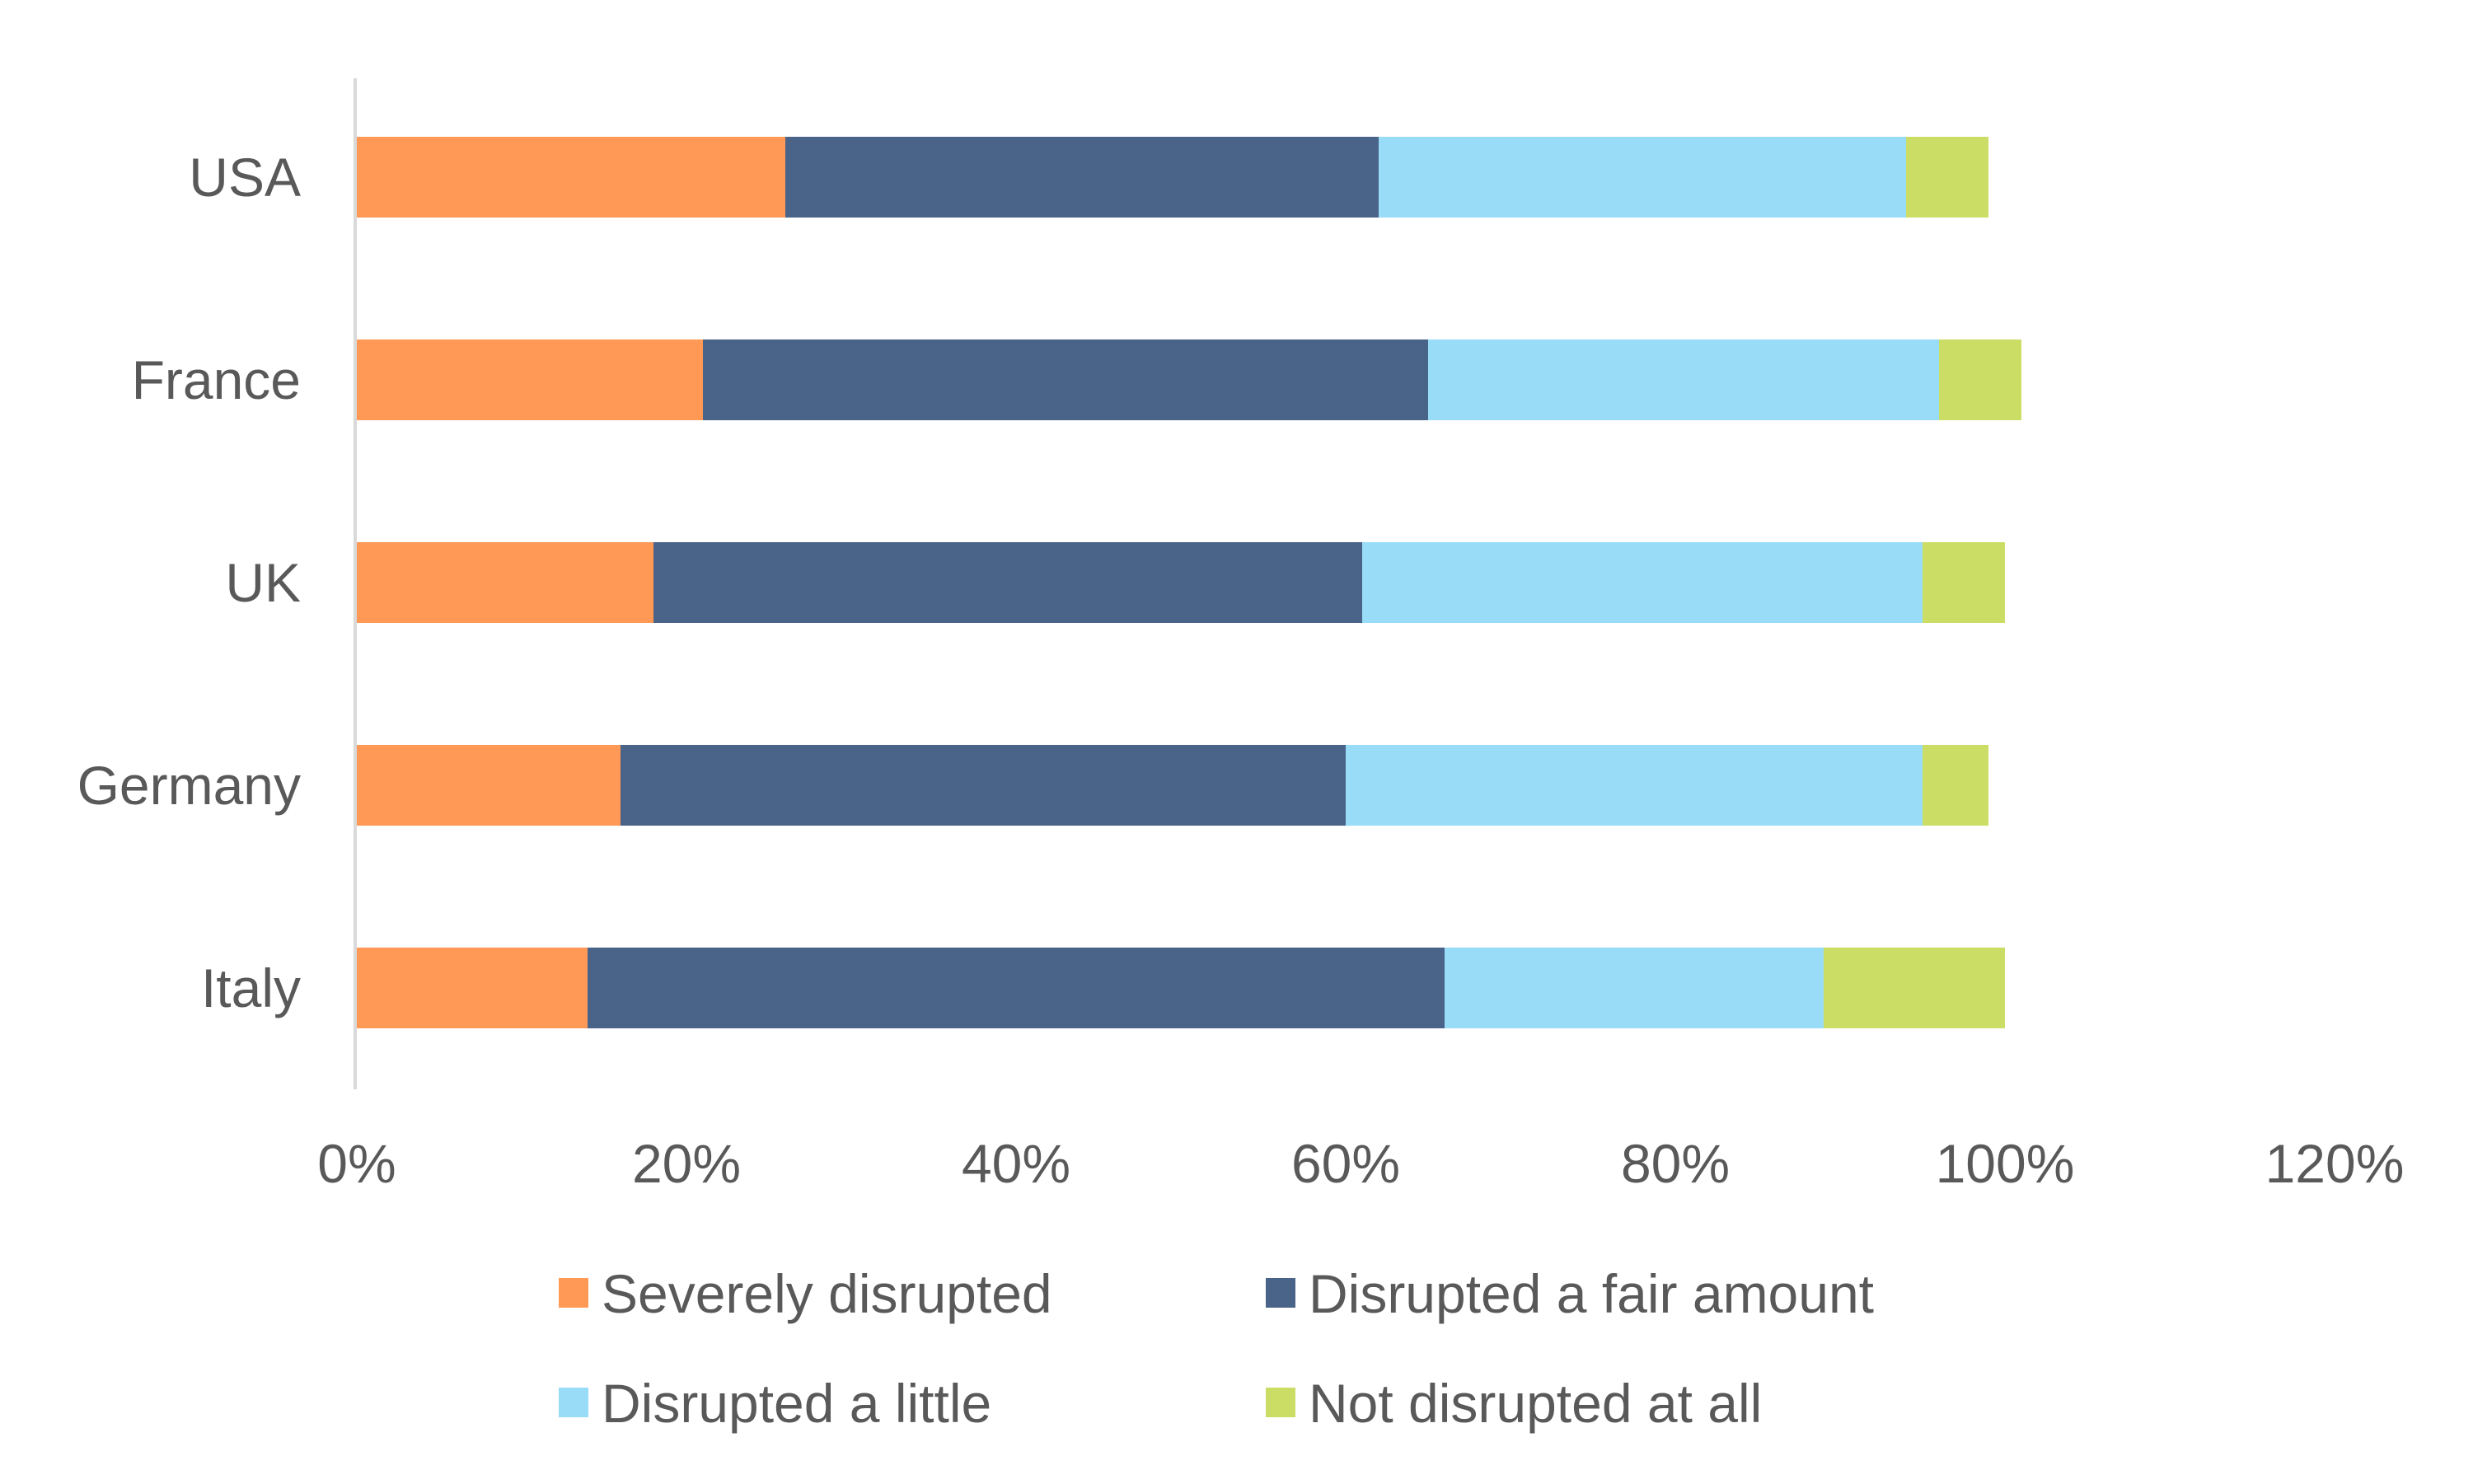  What do you see at coordinates (1016, 1164) in the screenshot?
I see `x-tick-label: 40%` at bounding box center [1016, 1164].